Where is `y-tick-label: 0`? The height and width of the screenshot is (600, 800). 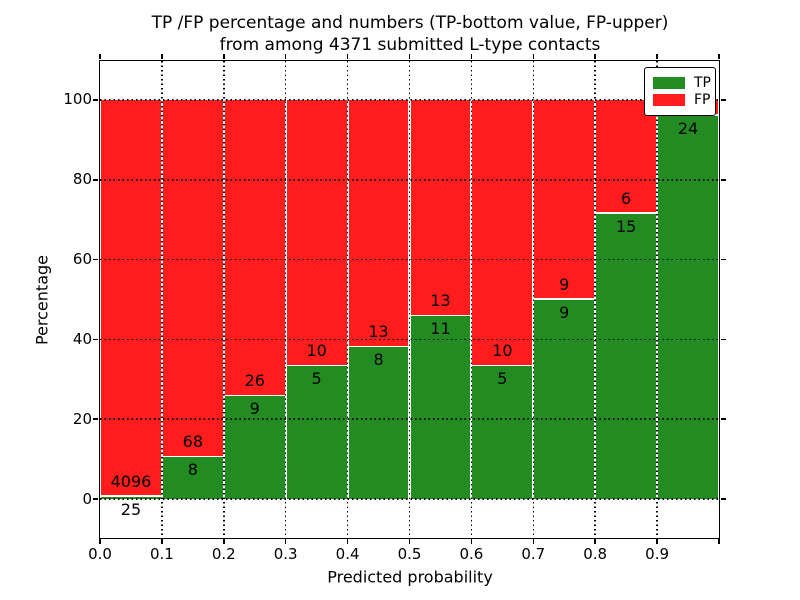 y-tick-label: 0 is located at coordinates (87, 498).